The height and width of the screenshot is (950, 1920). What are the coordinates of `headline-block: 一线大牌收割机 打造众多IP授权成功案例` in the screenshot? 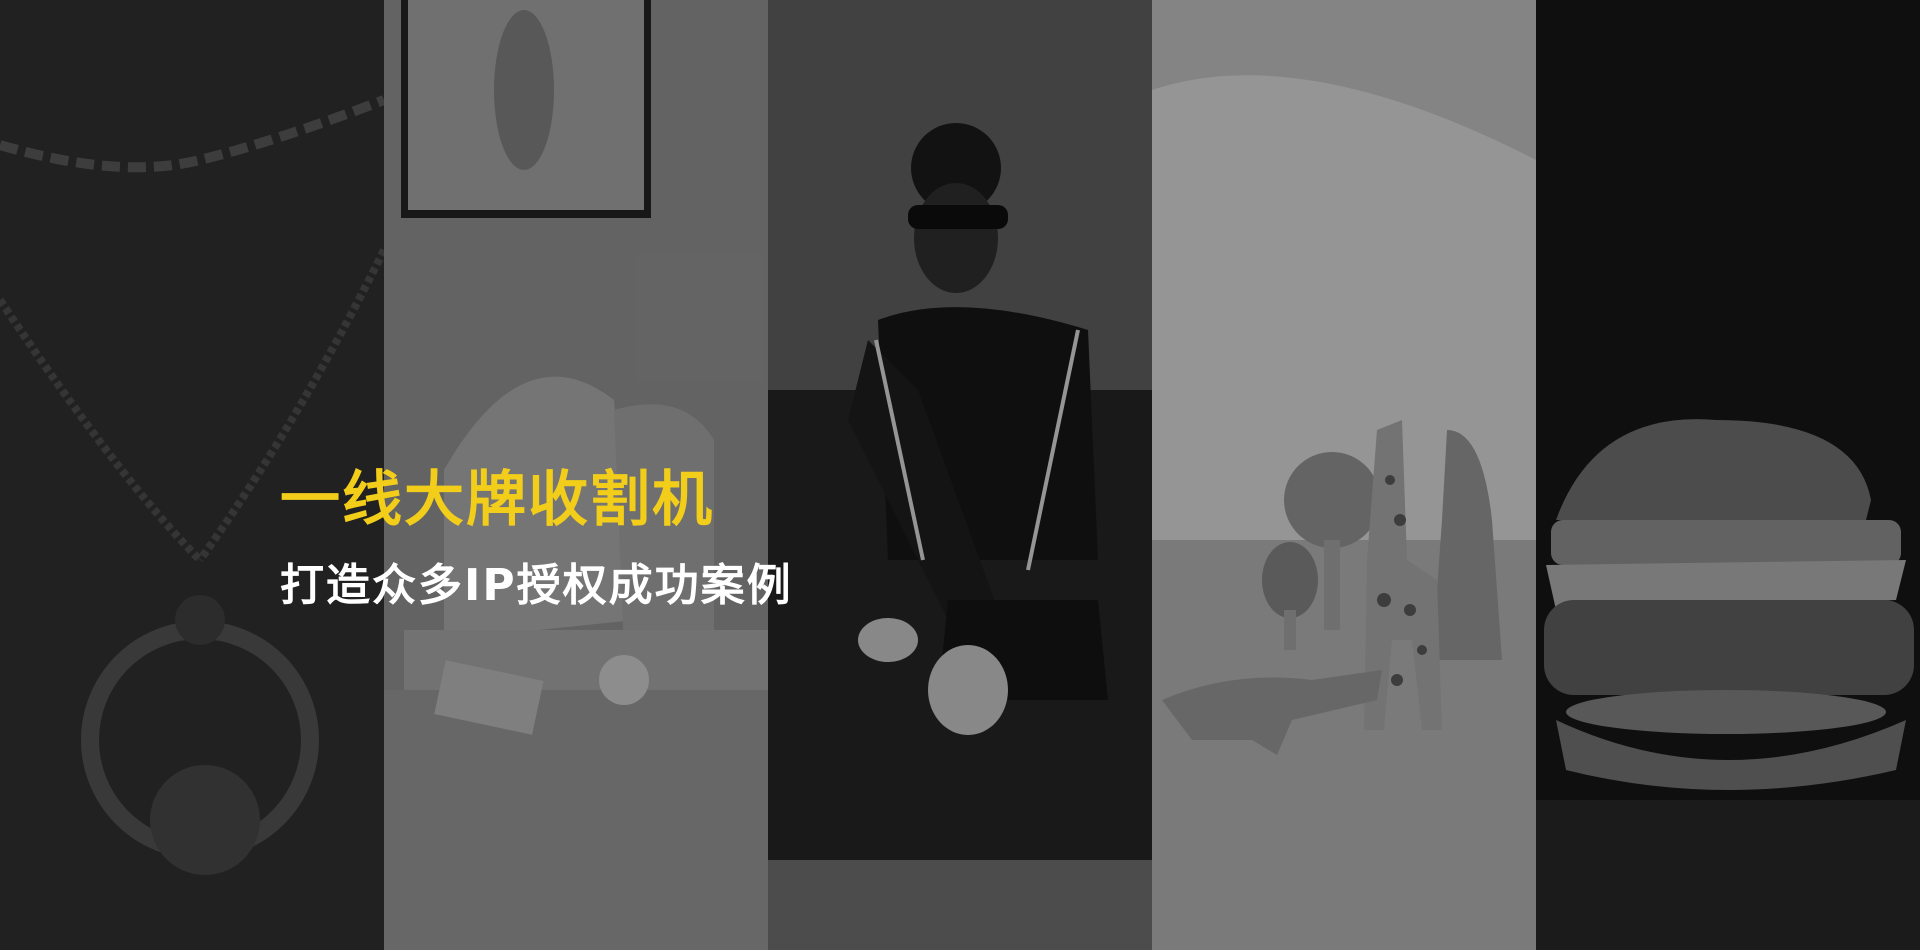 It's located at (536, 539).